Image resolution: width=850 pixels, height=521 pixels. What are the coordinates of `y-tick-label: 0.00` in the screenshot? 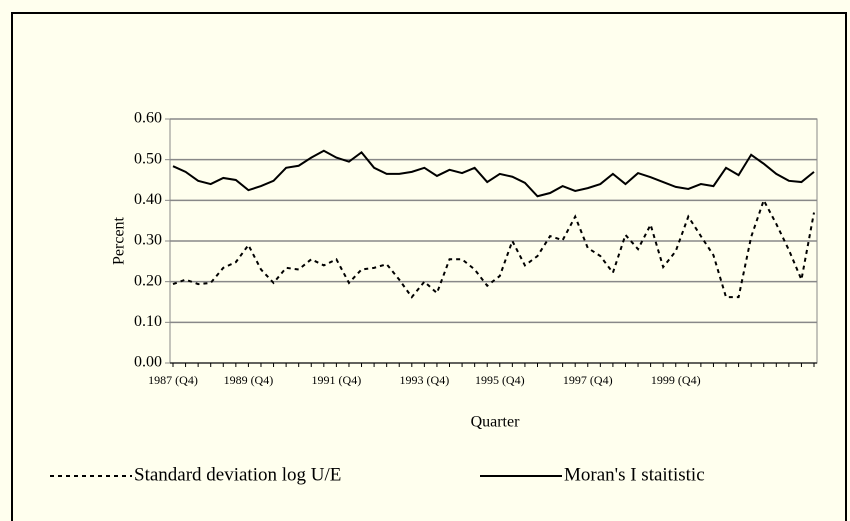 It's located at (148, 362).